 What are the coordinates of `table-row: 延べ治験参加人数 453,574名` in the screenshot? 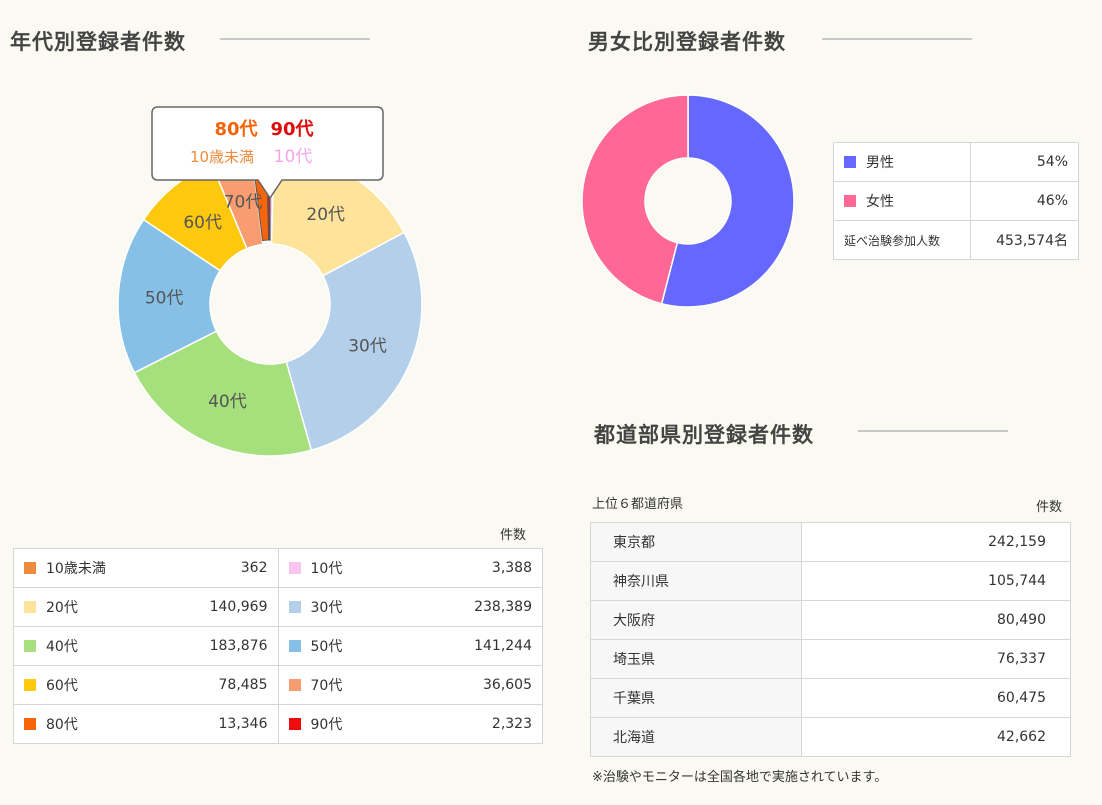 It's located at (956, 240).